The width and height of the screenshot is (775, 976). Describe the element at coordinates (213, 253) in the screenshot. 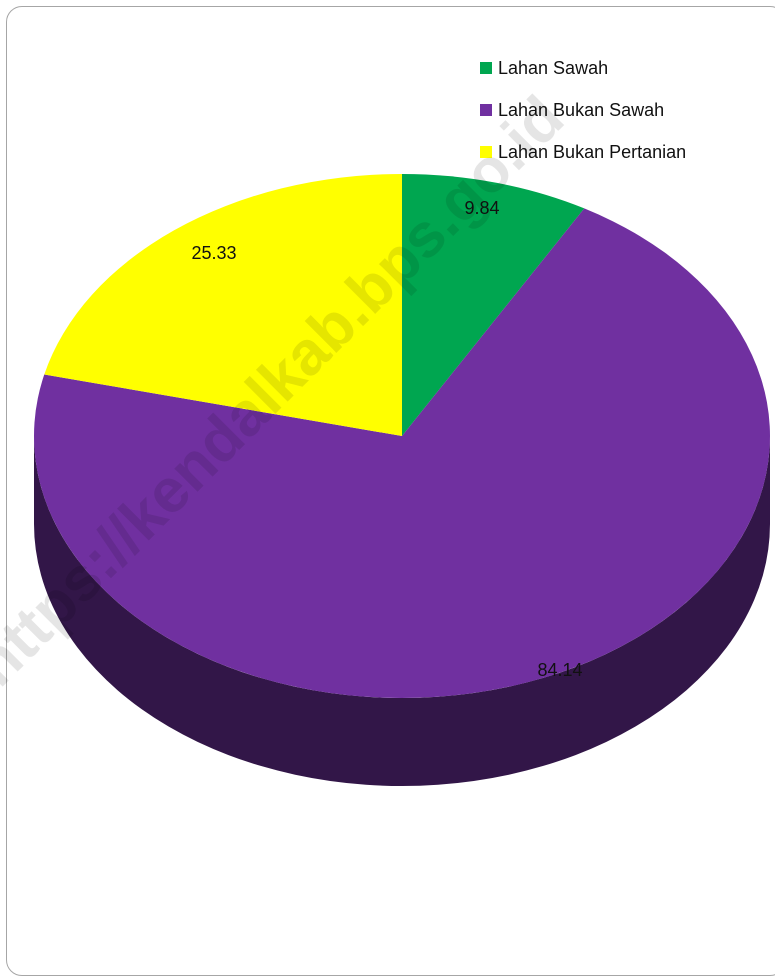

I see `data-label: 25.33` at that location.